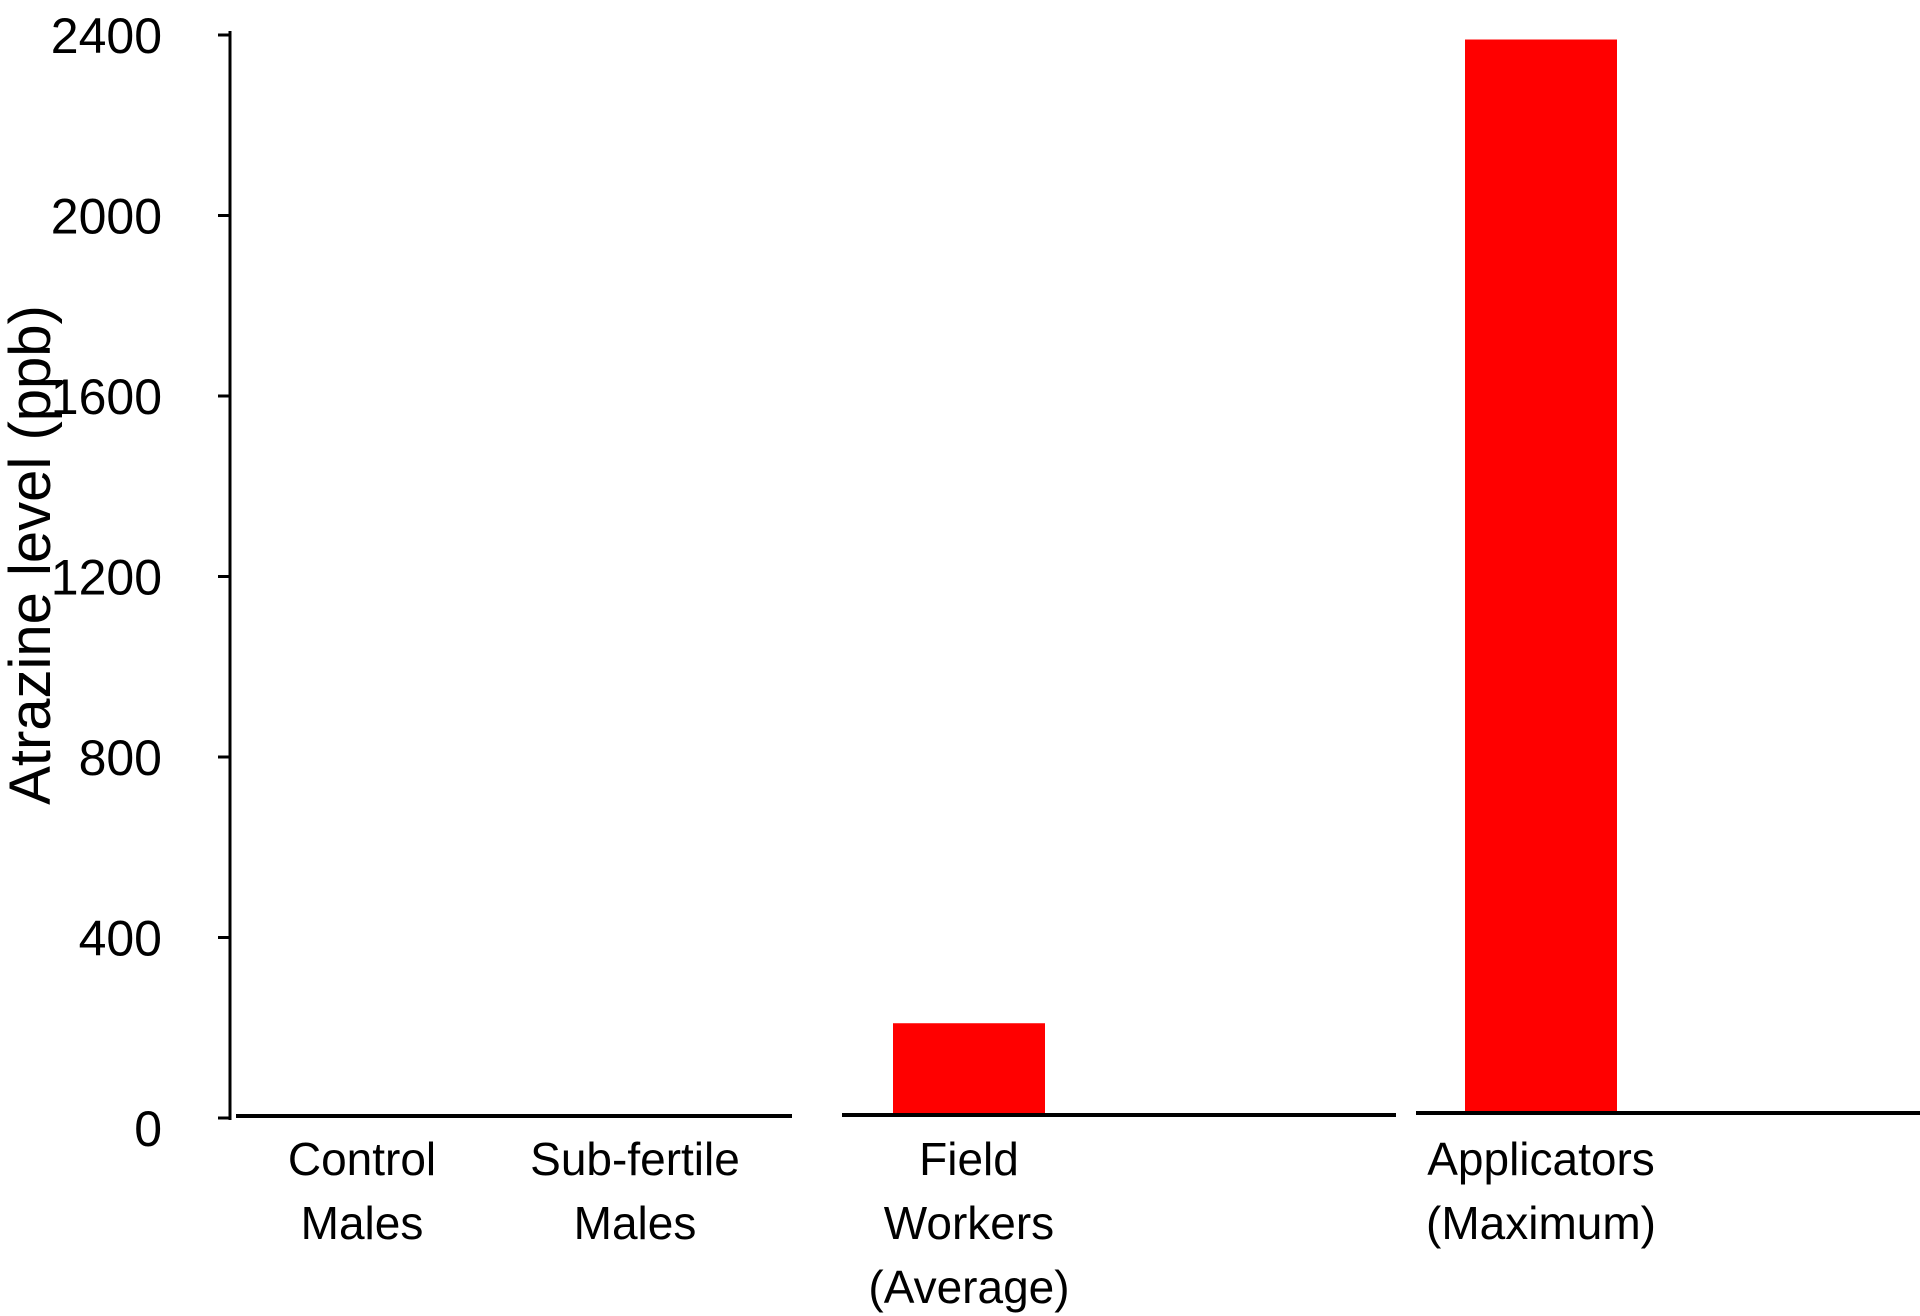 Image resolution: width=1920 pixels, height=1316 pixels. Describe the element at coordinates (968, 1287) in the screenshot. I see `x-tick-label-line: (Average)` at that location.